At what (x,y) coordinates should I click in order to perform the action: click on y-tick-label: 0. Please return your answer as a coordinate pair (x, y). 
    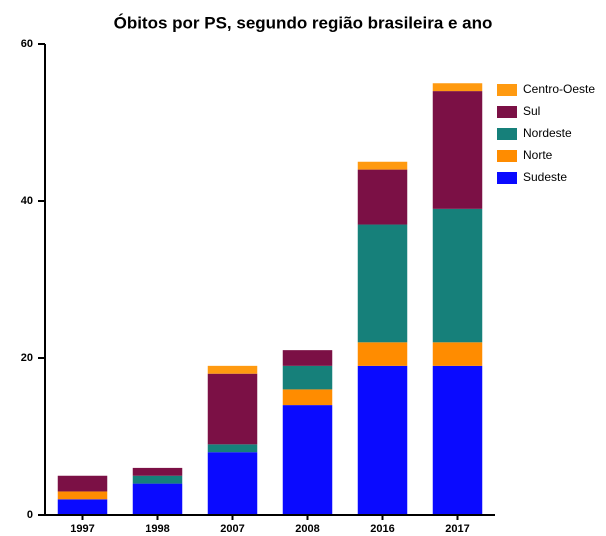
    Looking at the image, I should click on (30, 515).